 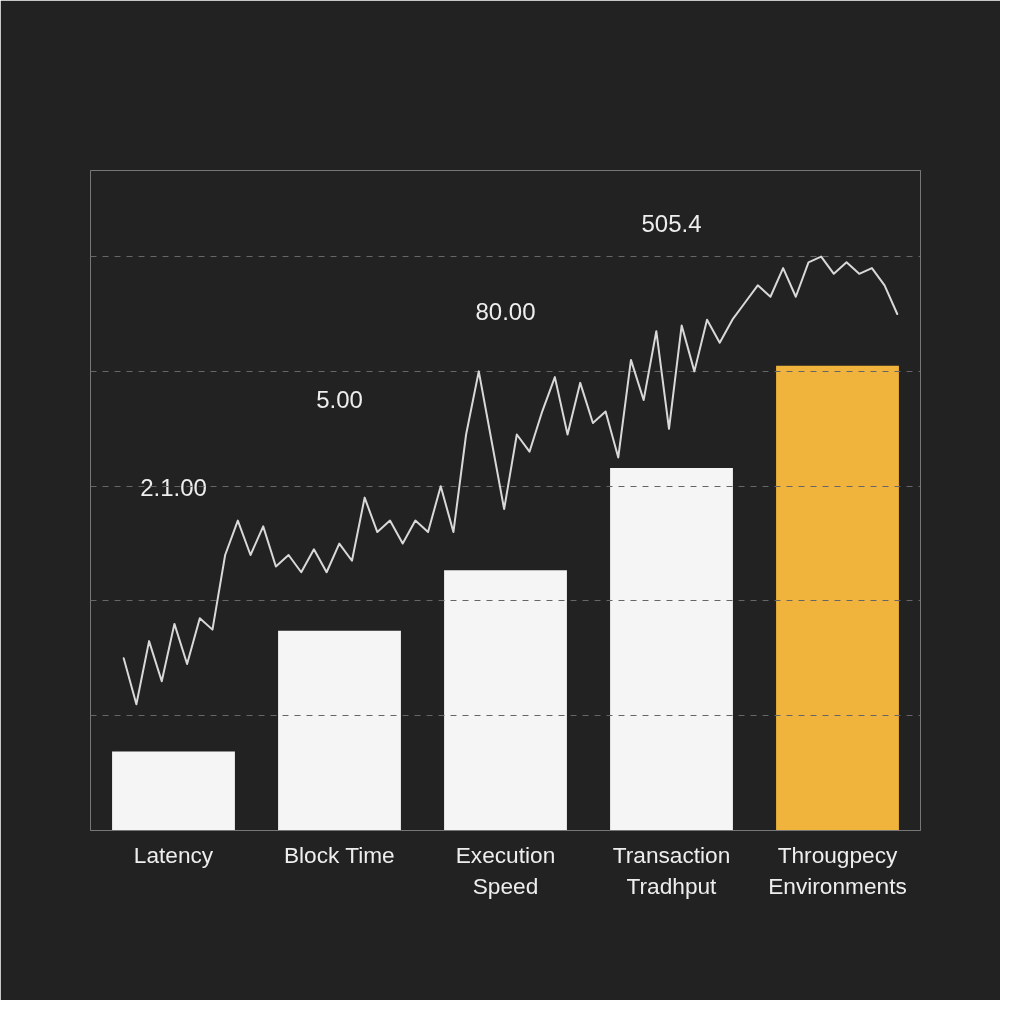 I want to click on annotation: 80.00, so click(x=505, y=312).